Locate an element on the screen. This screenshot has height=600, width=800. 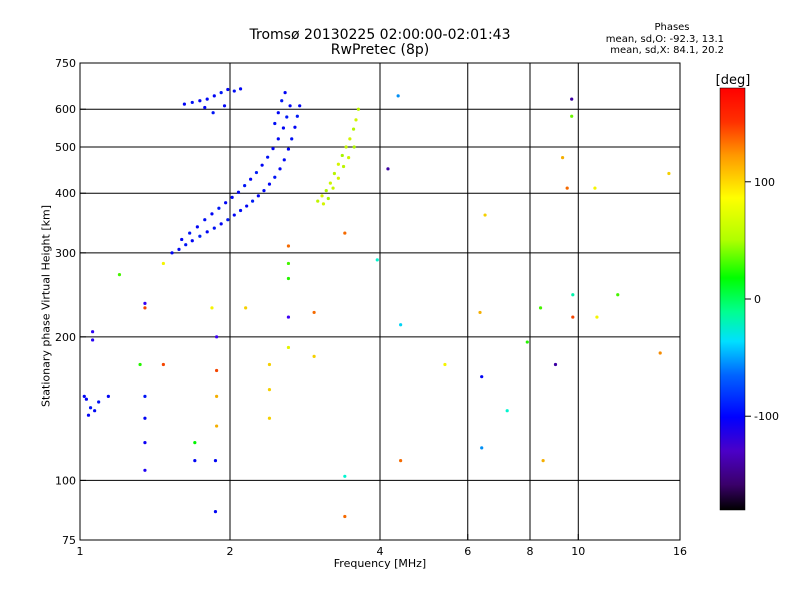
x-tick-label: 16 is located at coordinates (680, 551).